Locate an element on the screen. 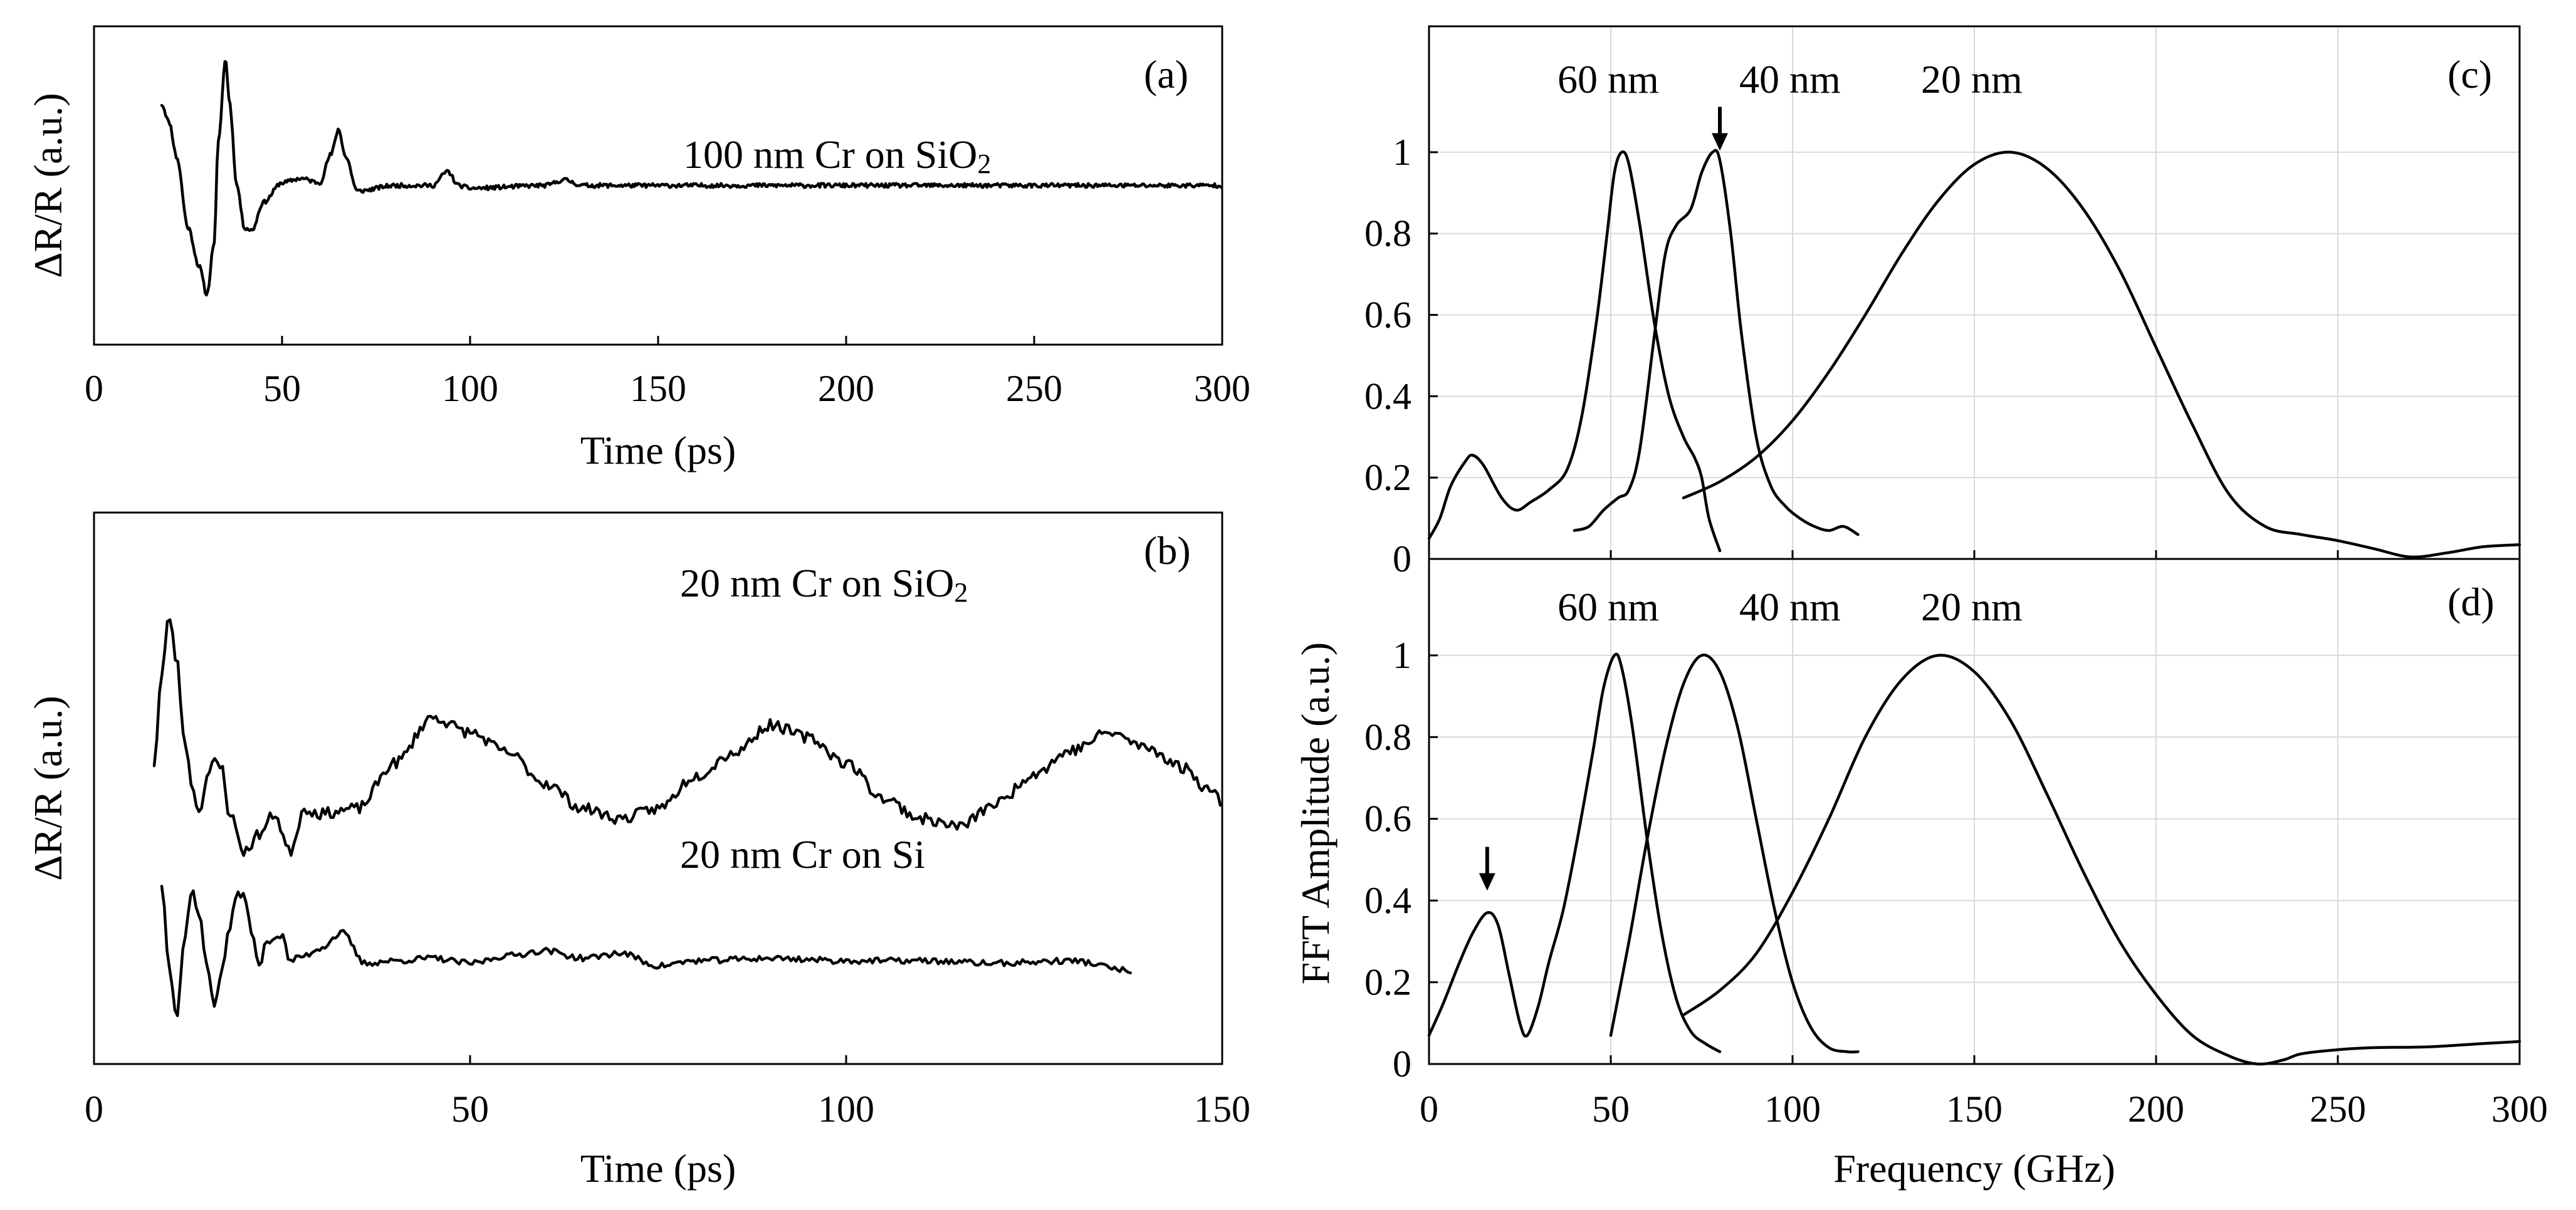 This screenshot has width=2576, height=1210. panel-c-ylabel: FFT Amplitude (a.u.) is located at coordinates (1315, 813).